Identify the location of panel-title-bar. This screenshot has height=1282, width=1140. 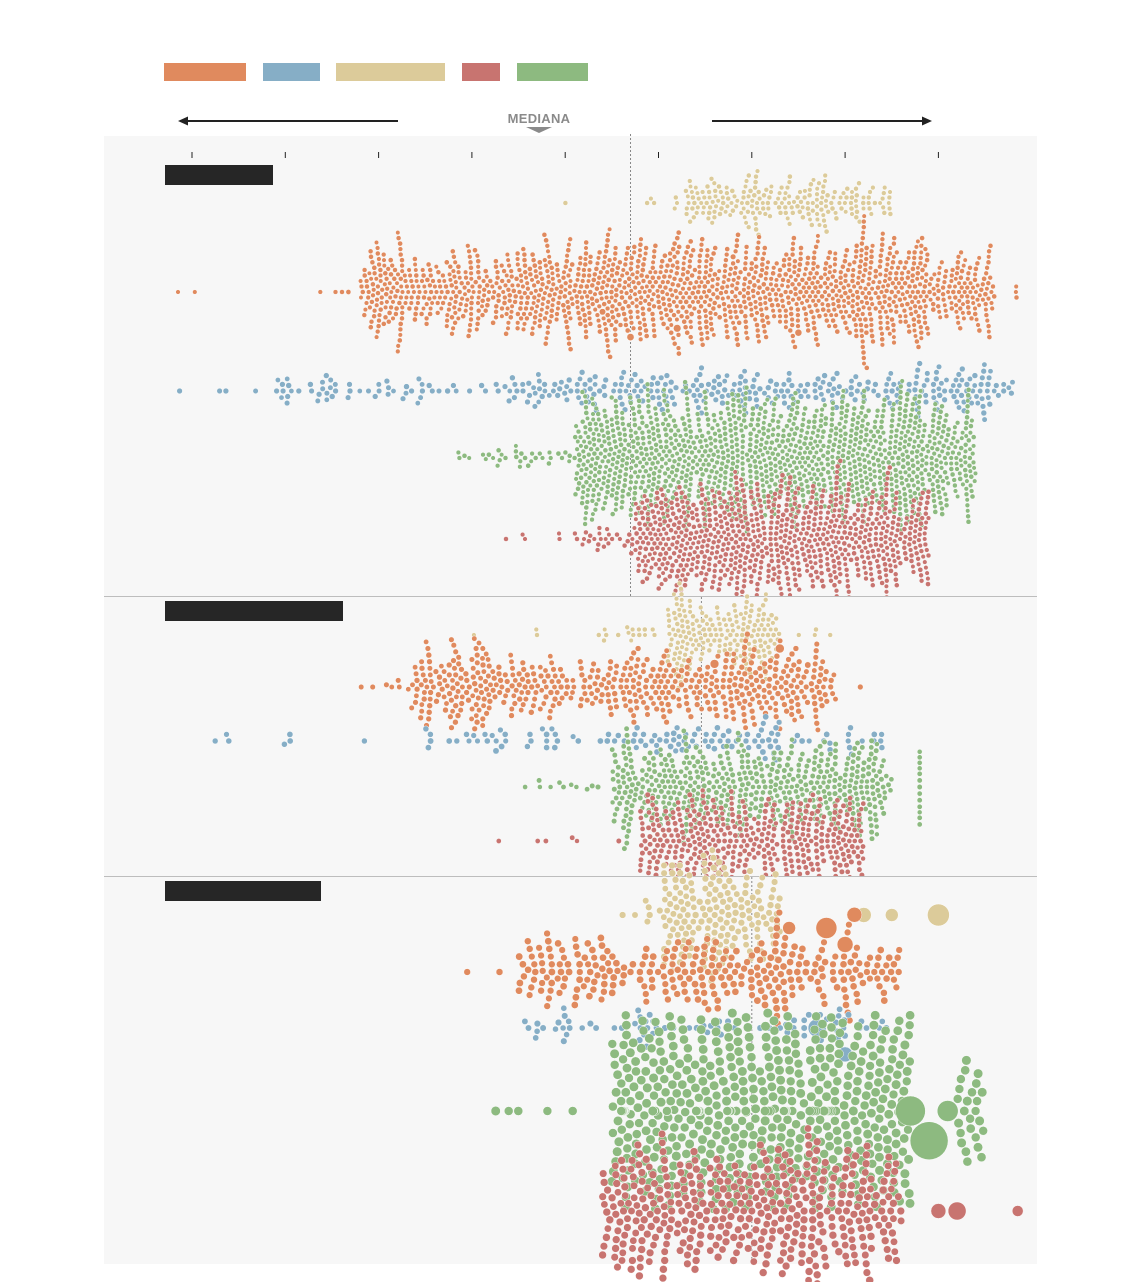
(219, 175).